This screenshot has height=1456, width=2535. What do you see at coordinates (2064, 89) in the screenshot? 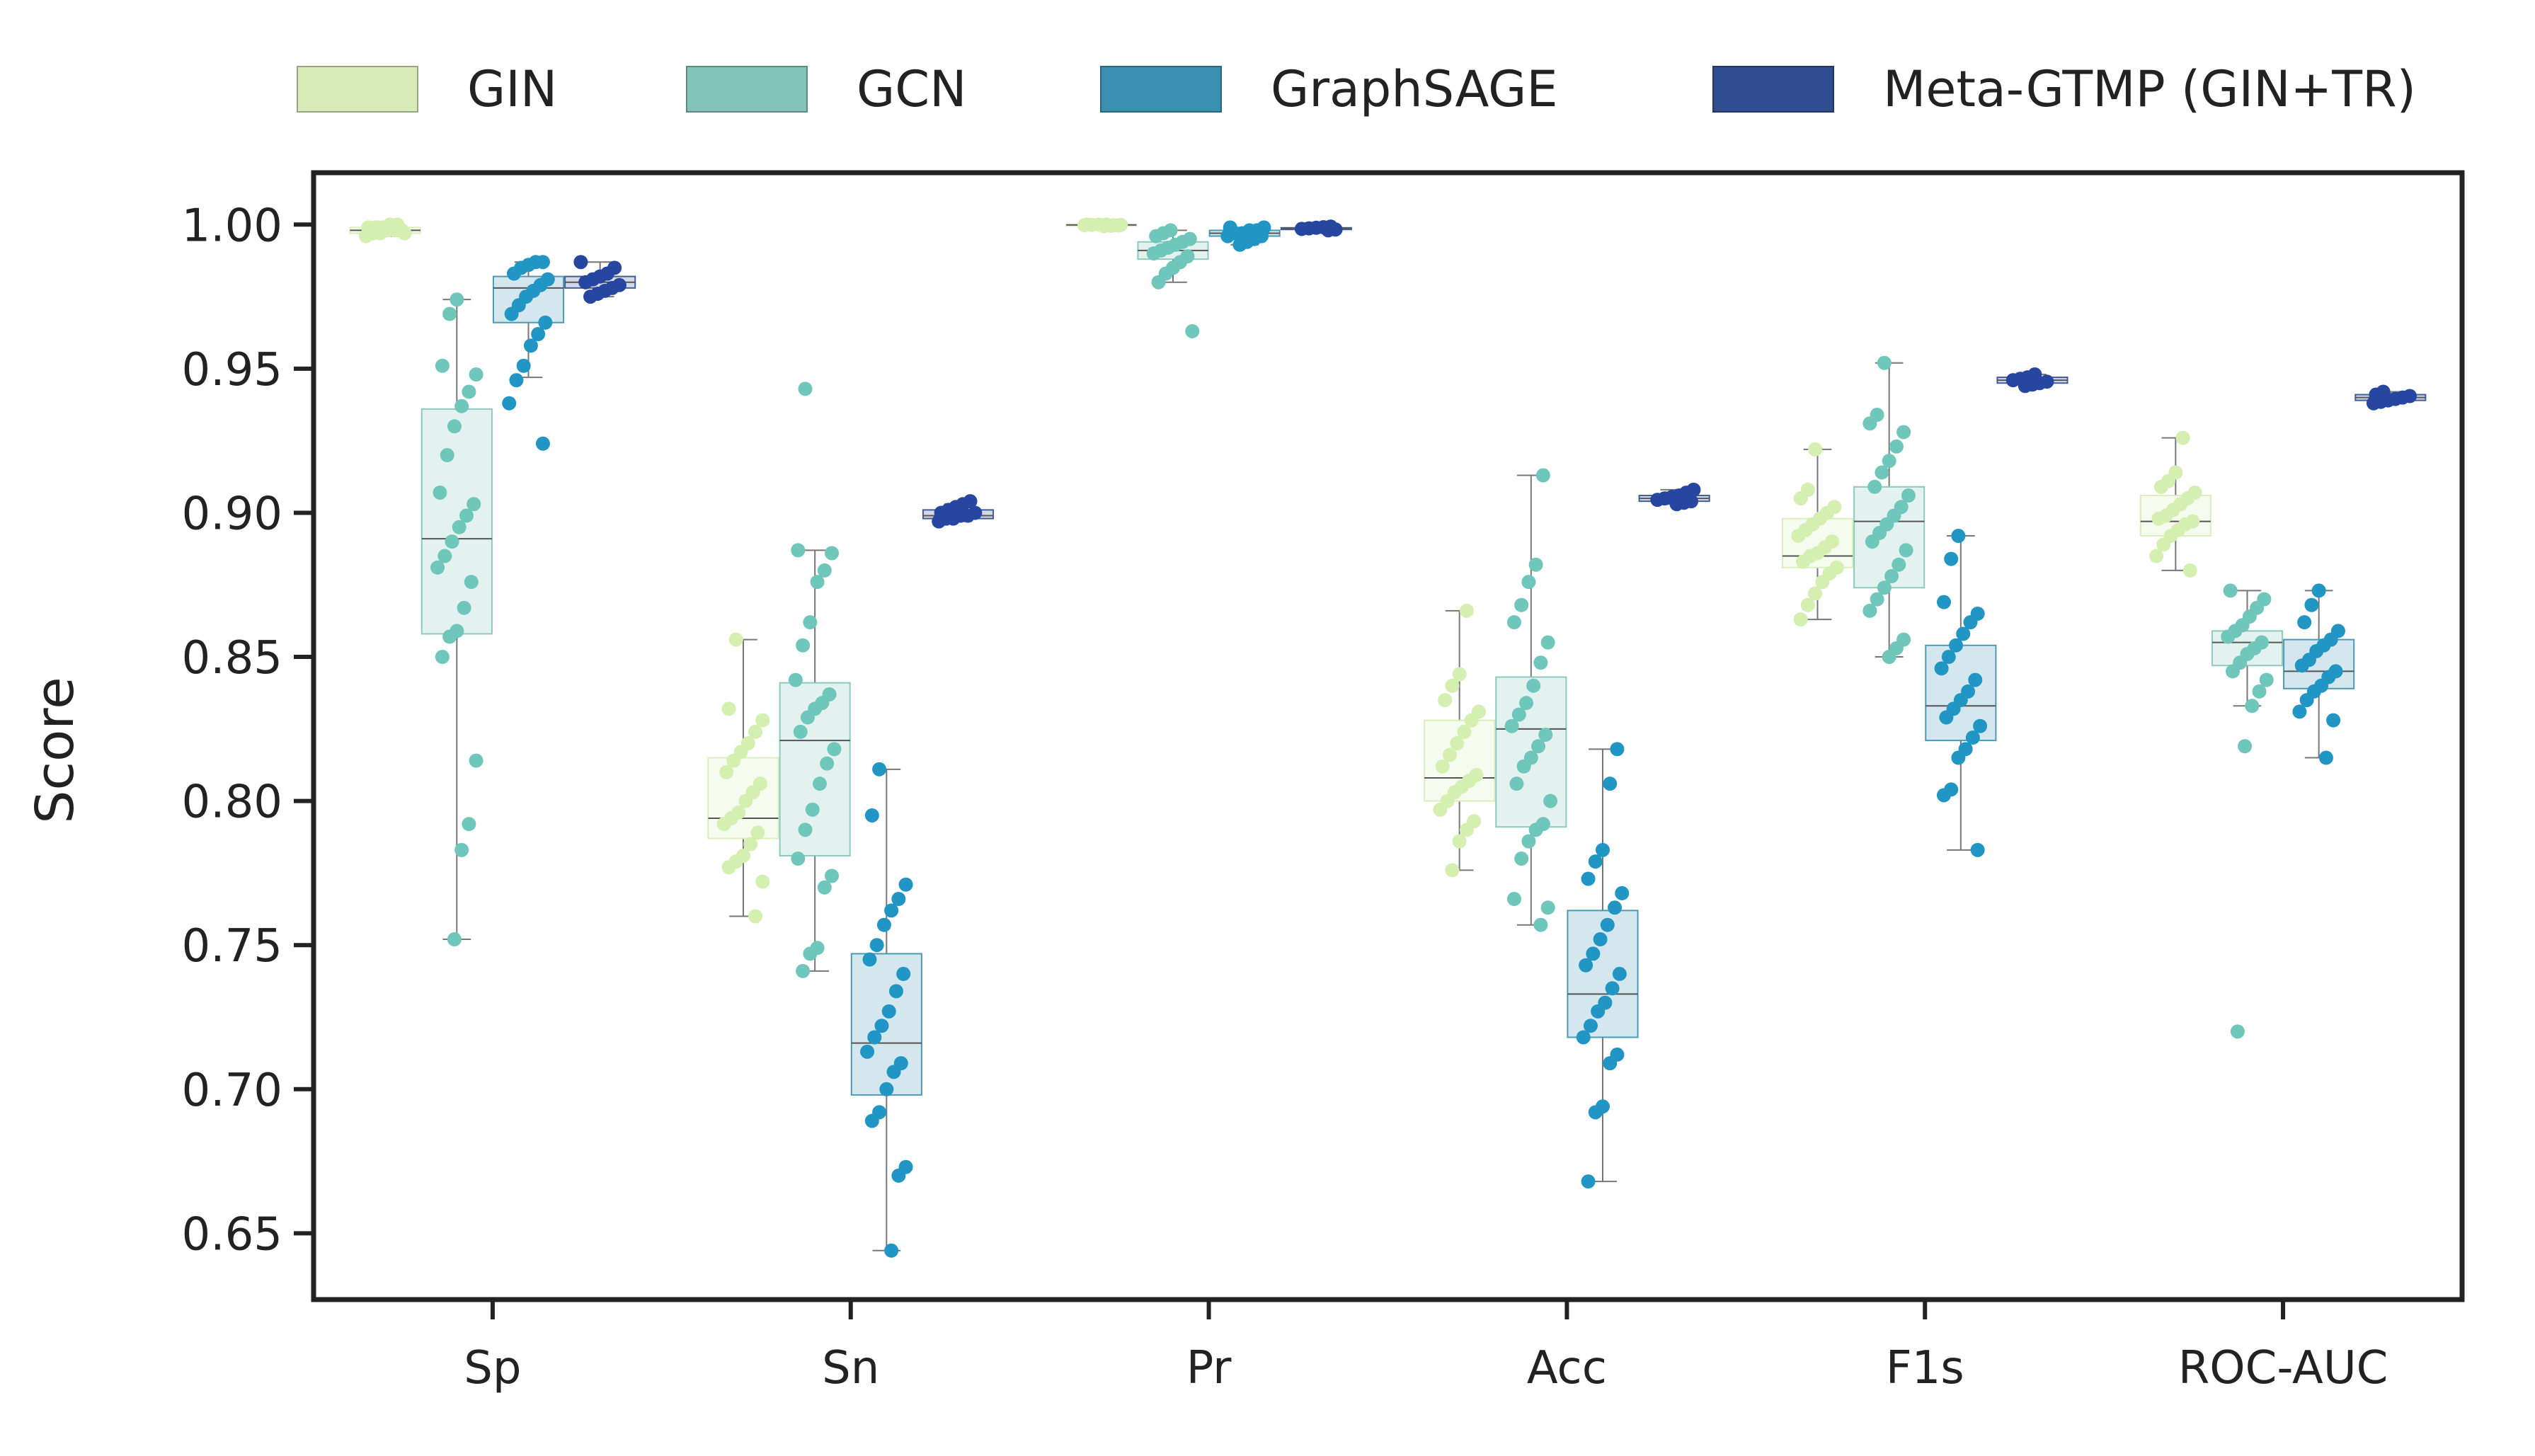
I see `legend-item: Meta-GTMP (GIN+TR)` at bounding box center [2064, 89].